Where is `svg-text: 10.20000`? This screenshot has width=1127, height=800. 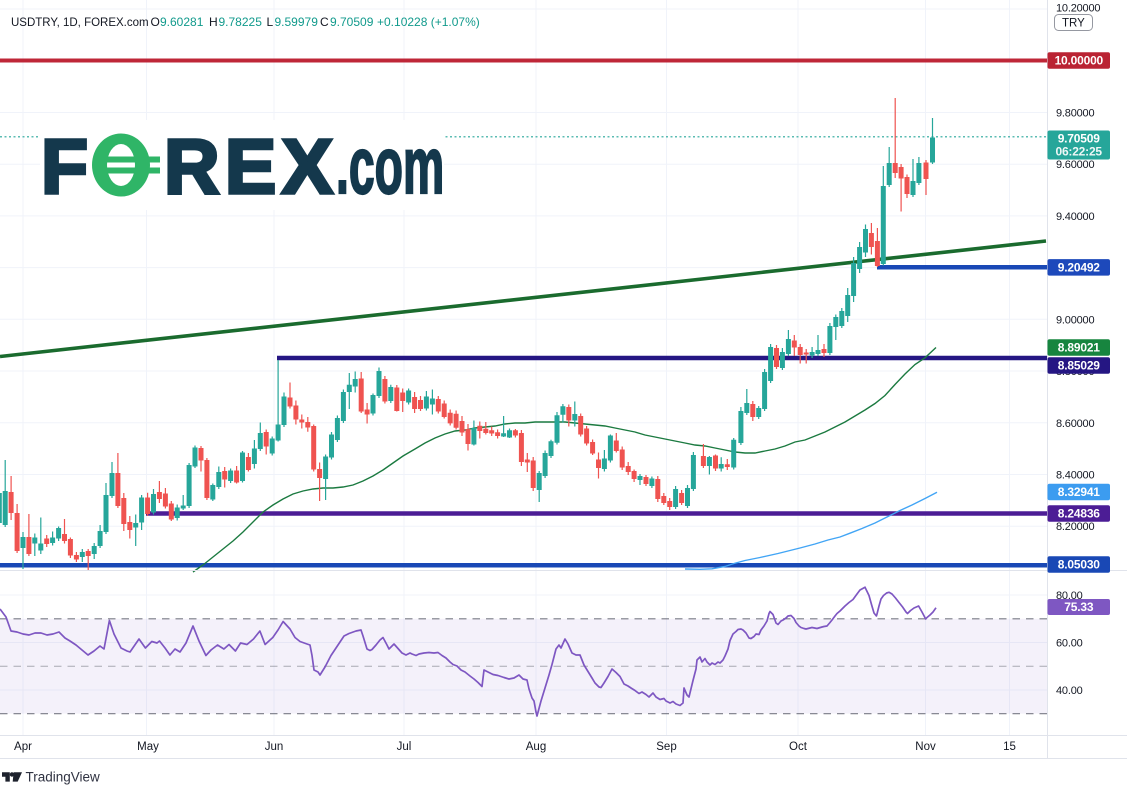 svg-text: 10.20000 is located at coordinates (1078, 9).